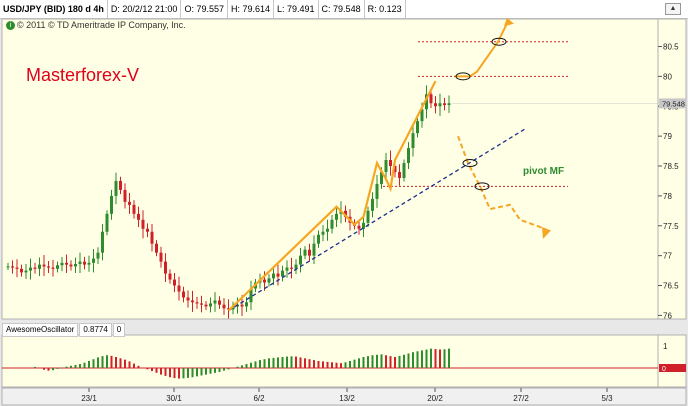  I want to click on price-tick-label: 77, so click(667, 256).